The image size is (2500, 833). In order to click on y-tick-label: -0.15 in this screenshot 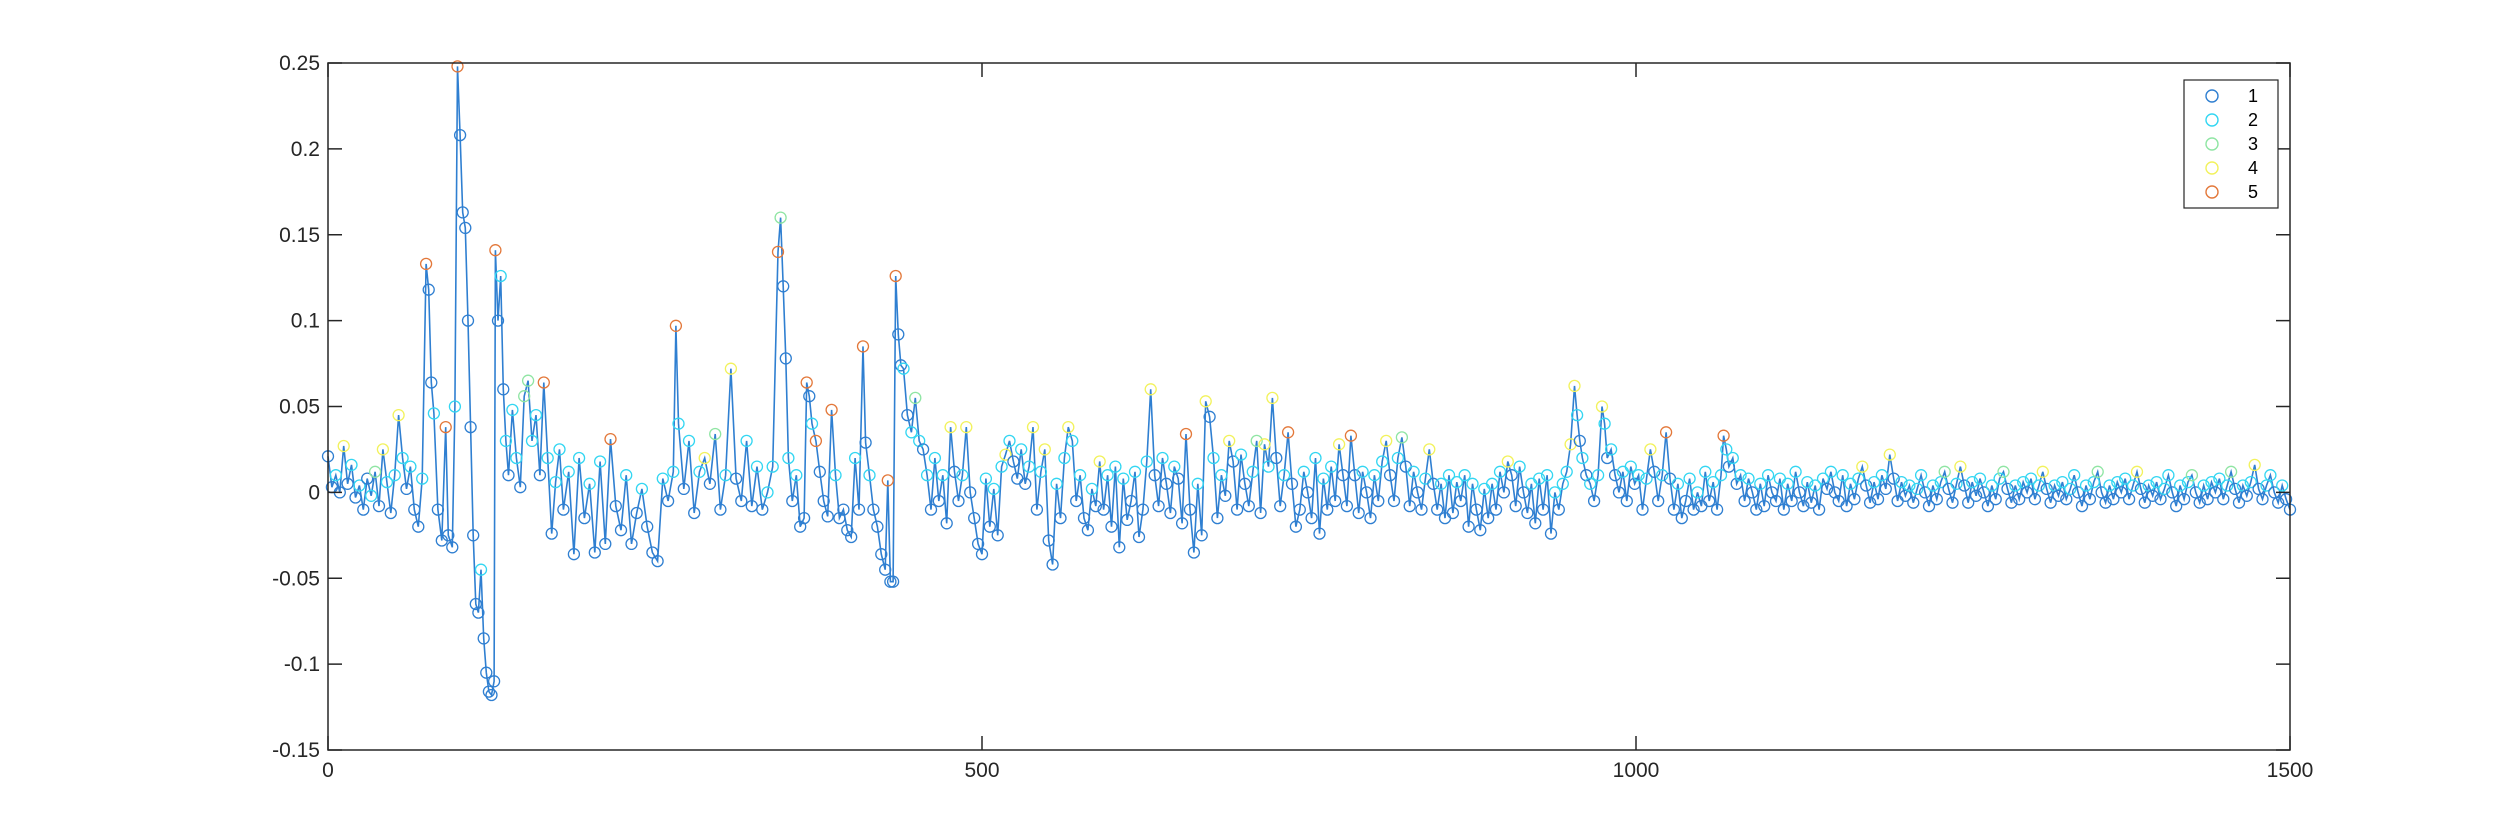, I will do `click(296, 750)`.